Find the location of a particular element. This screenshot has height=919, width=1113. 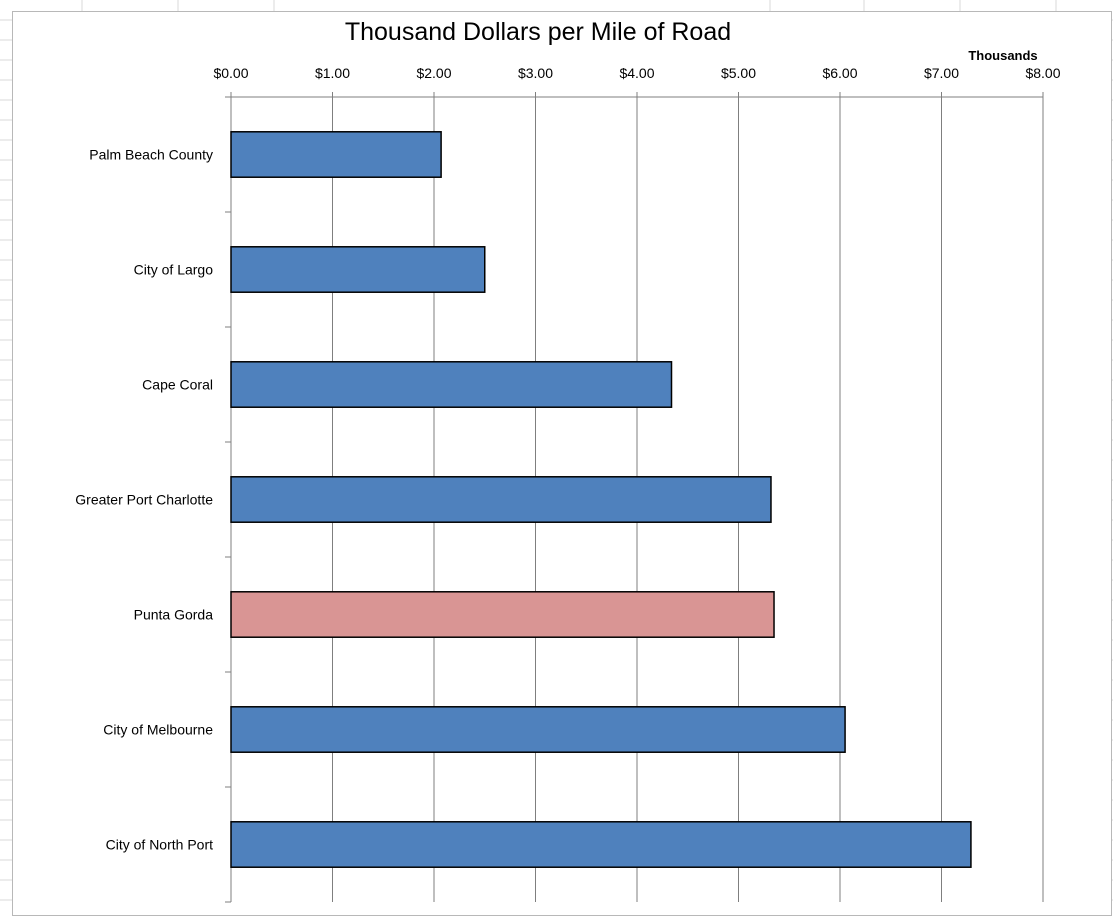

x-tick-label: $2.00 is located at coordinates (433, 73).